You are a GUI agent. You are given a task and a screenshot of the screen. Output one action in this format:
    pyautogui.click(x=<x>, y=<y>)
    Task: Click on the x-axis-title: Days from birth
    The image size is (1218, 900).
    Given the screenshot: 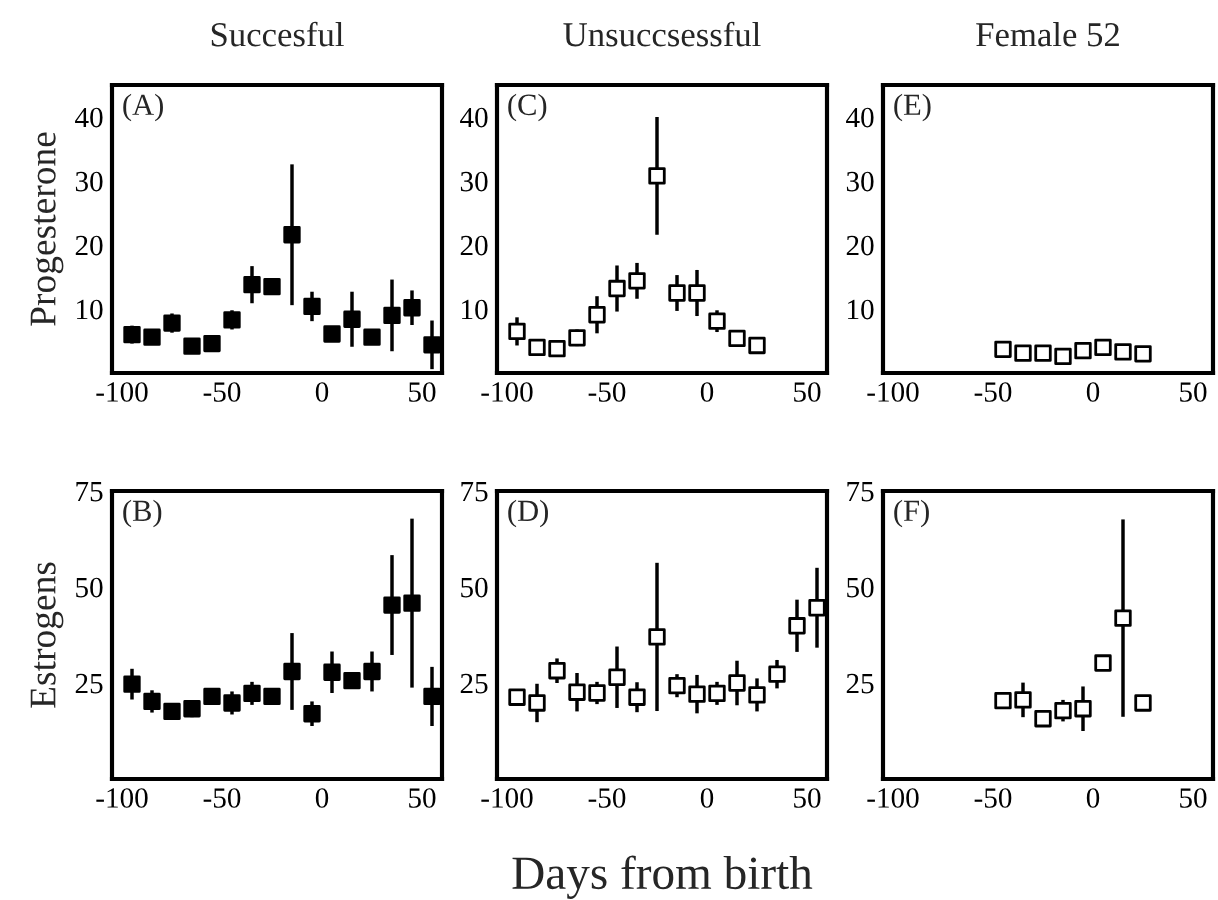 What is the action you would take?
    pyautogui.click(x=662, y=877)
    